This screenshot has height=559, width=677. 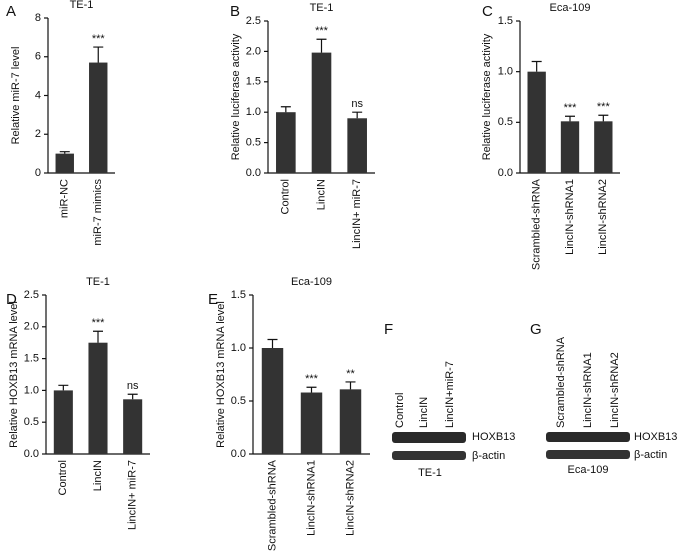 What do you see at coordinates (570, 217) in the screenshot?
I see `x-tick-label: LincIN-shRNA1` at bounding box center [570, 217].